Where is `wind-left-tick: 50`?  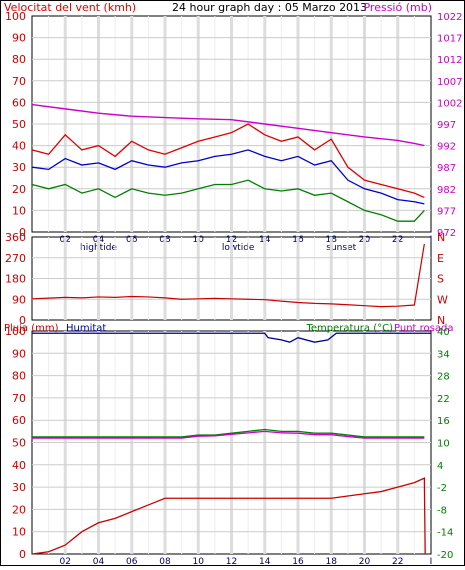
wind-left-tick: 50 is located at coordinates (19, 124).